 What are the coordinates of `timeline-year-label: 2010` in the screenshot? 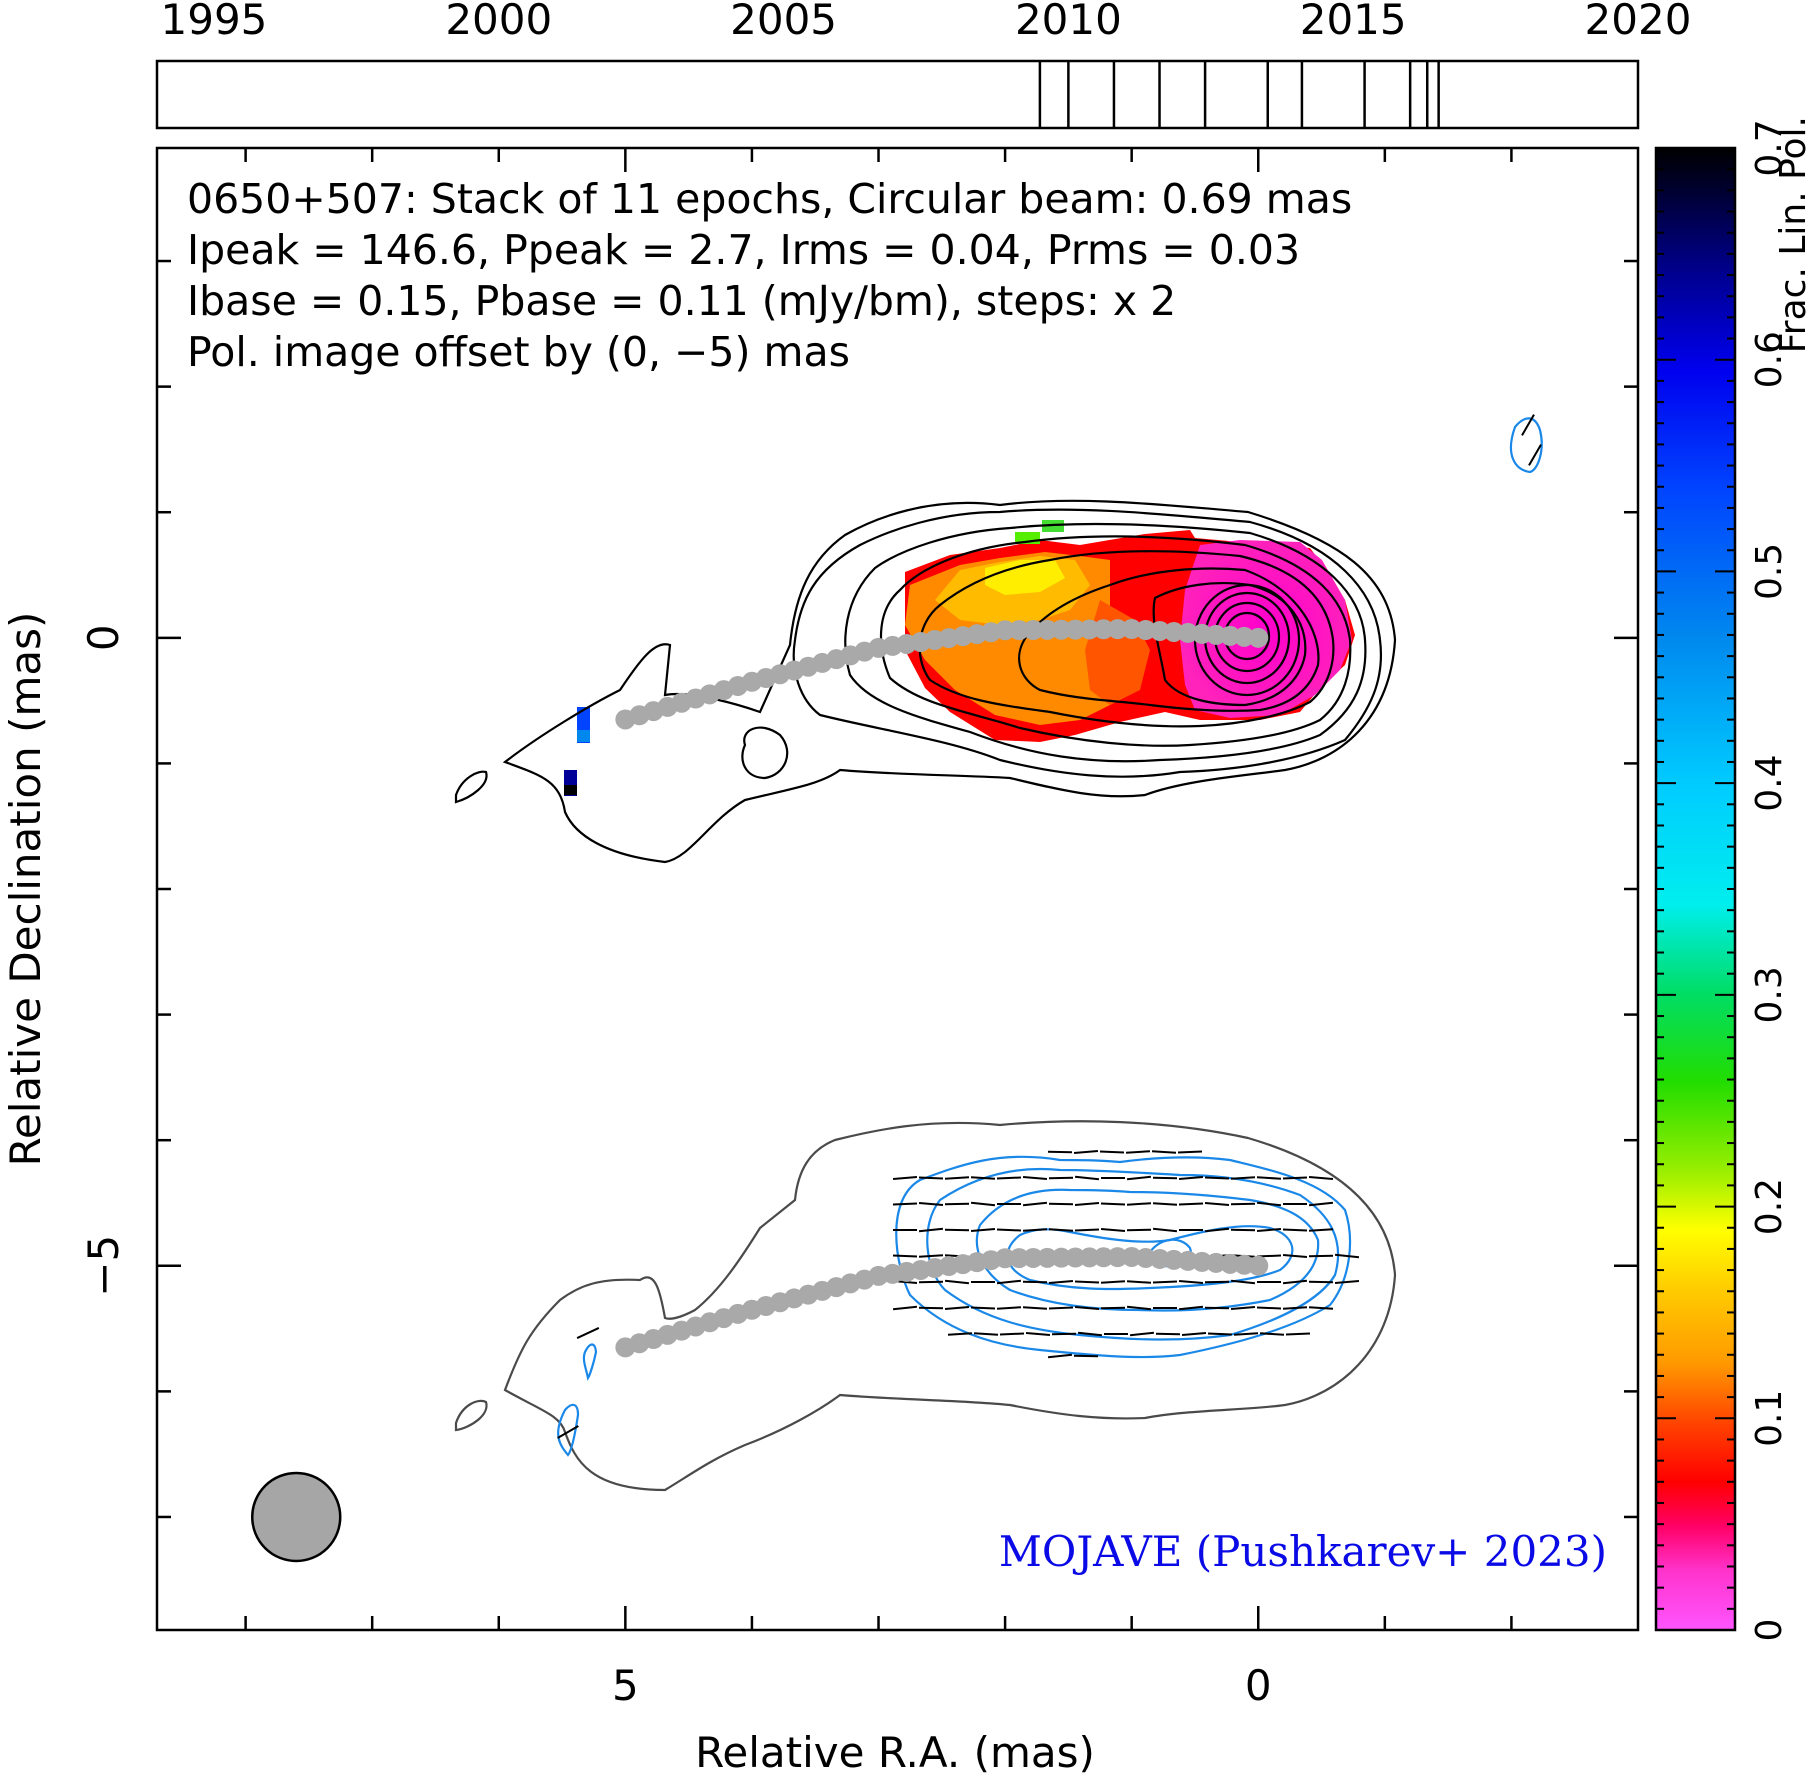 It's located at (1068, 22).